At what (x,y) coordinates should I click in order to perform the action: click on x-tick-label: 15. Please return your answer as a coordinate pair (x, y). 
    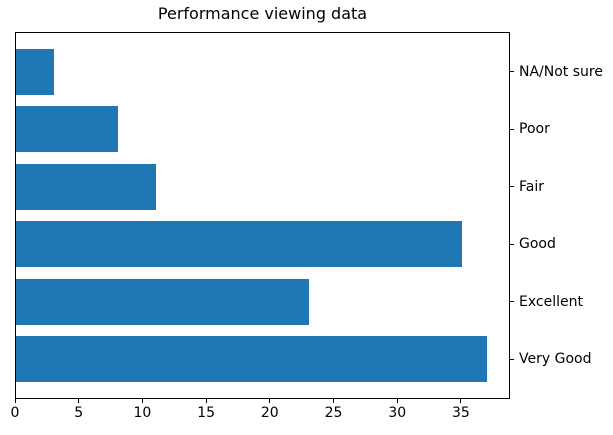
    Looking at the image, I should click on (206, 413).